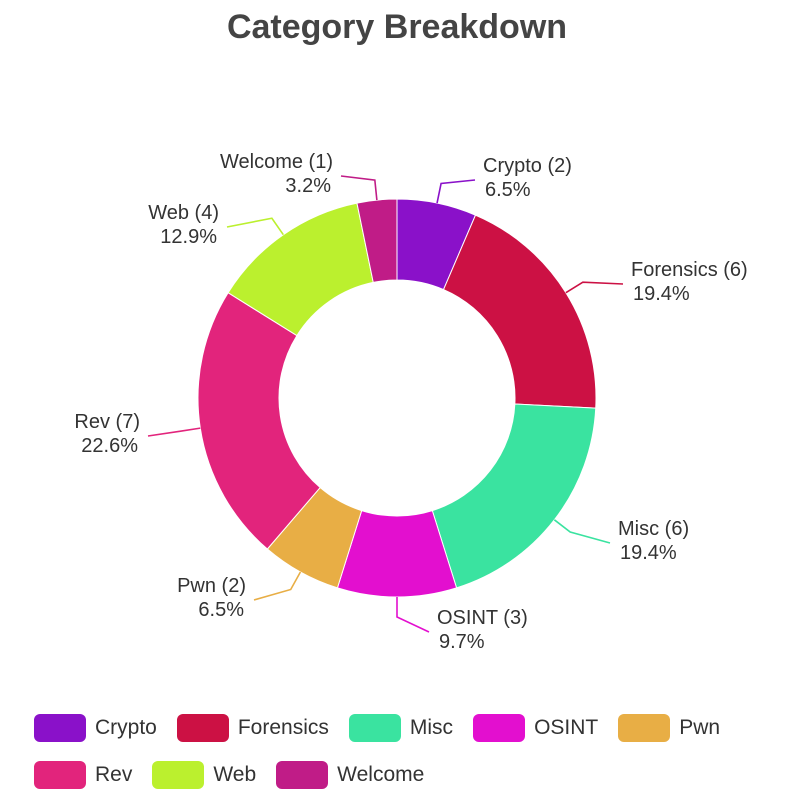  Describe the element at coordinates (413, 615) in the screenshot. I see `leader-line-osint` at that location.